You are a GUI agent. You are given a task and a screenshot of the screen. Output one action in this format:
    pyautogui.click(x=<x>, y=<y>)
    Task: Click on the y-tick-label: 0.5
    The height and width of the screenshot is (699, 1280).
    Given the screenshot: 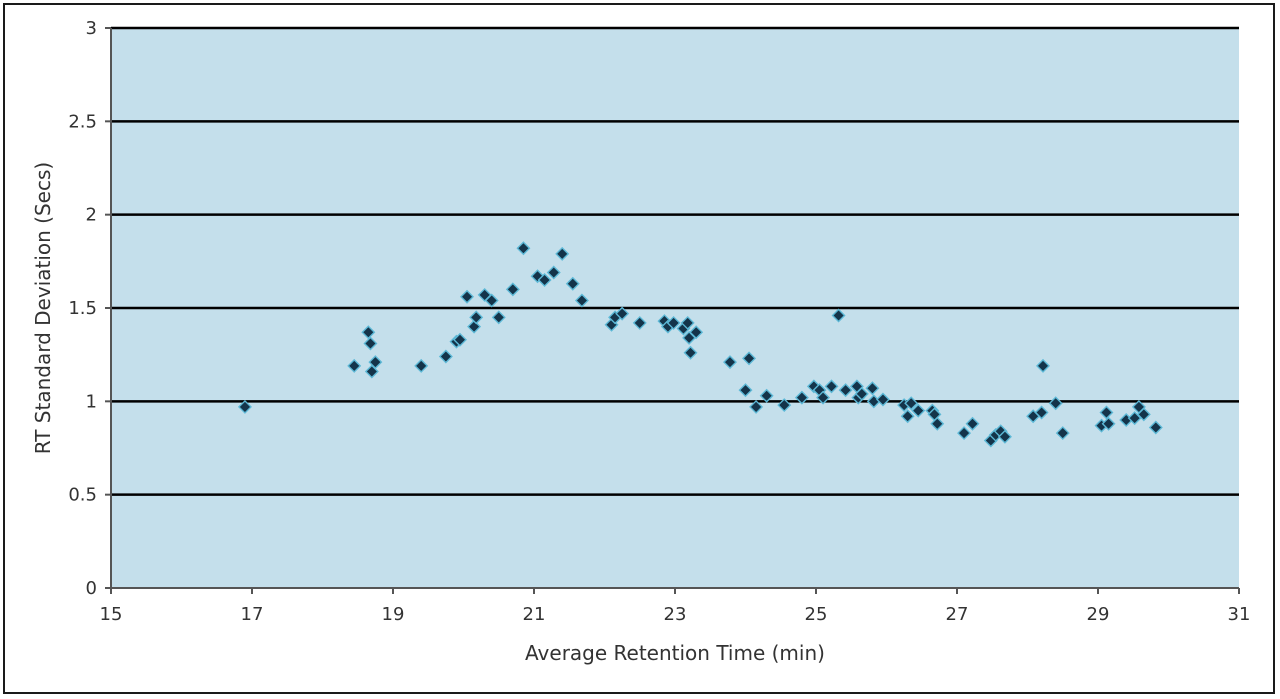 What is the action you would take?
    pyautogui.click(x=82, y=495)
    